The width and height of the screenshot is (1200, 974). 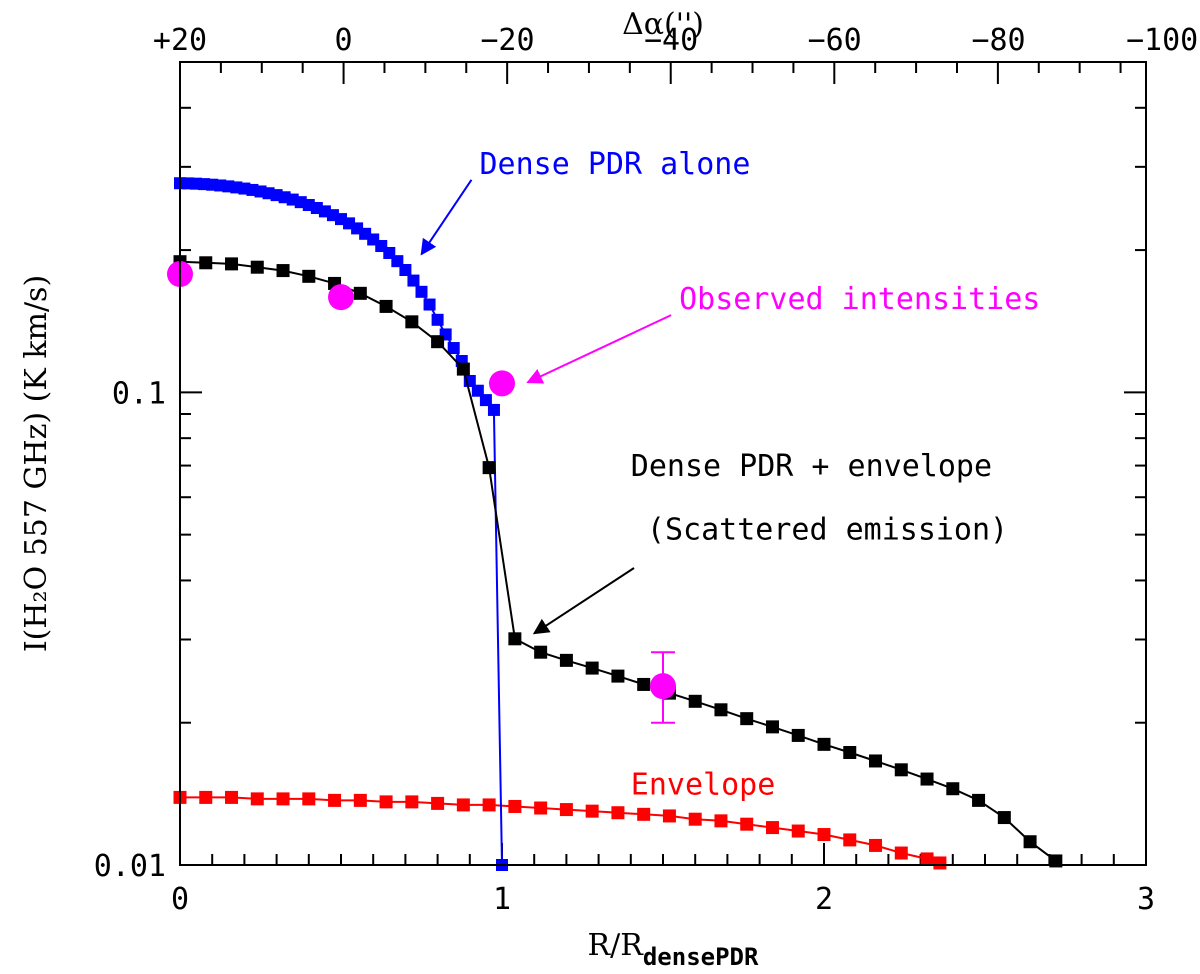 I want to click on top-tick-label: −60, so click(x=835, y=40).